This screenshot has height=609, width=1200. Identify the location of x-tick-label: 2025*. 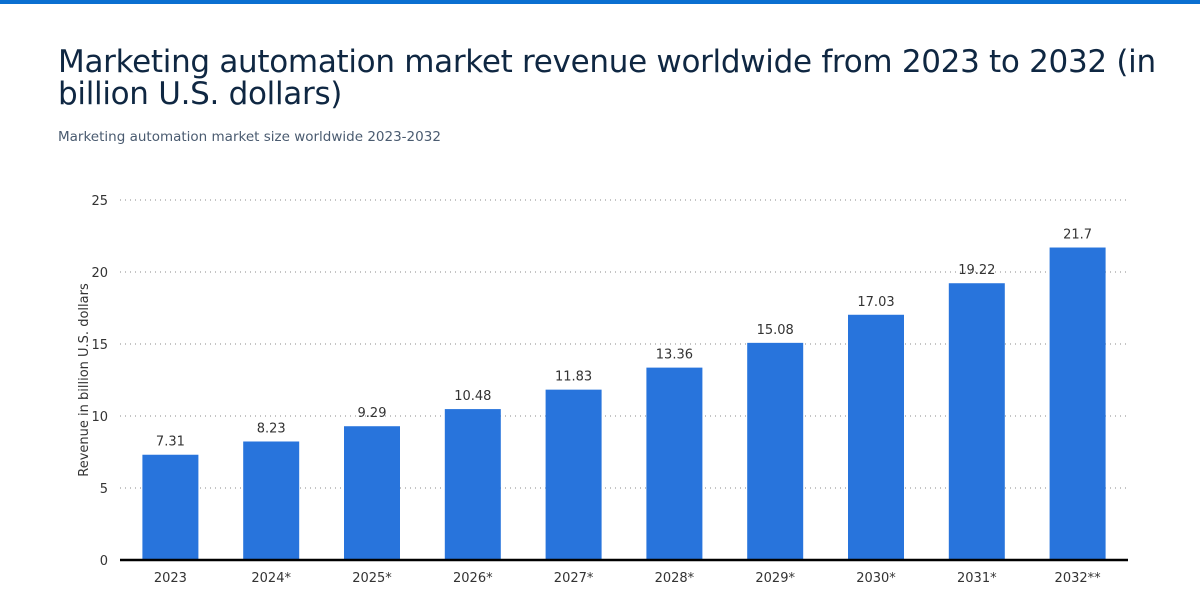
(372, 578).